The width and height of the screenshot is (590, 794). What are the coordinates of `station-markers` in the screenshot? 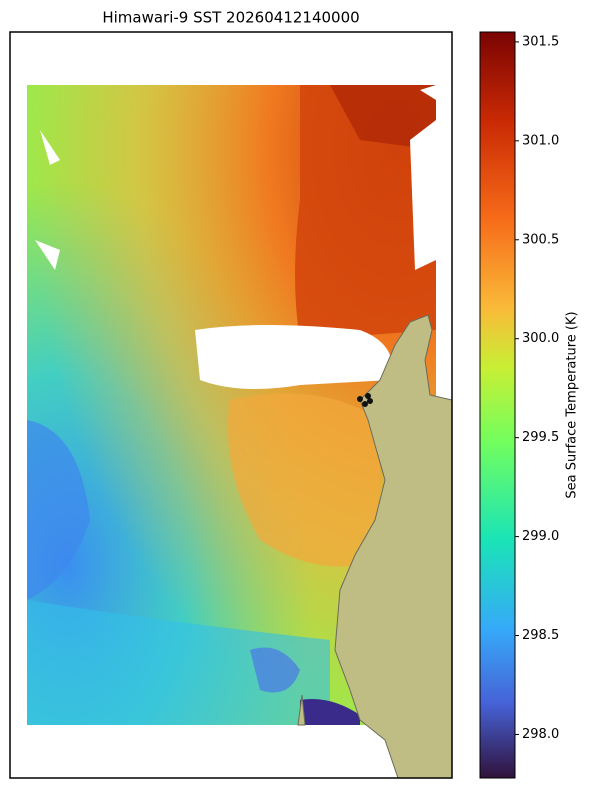 It's located at (365, 400).